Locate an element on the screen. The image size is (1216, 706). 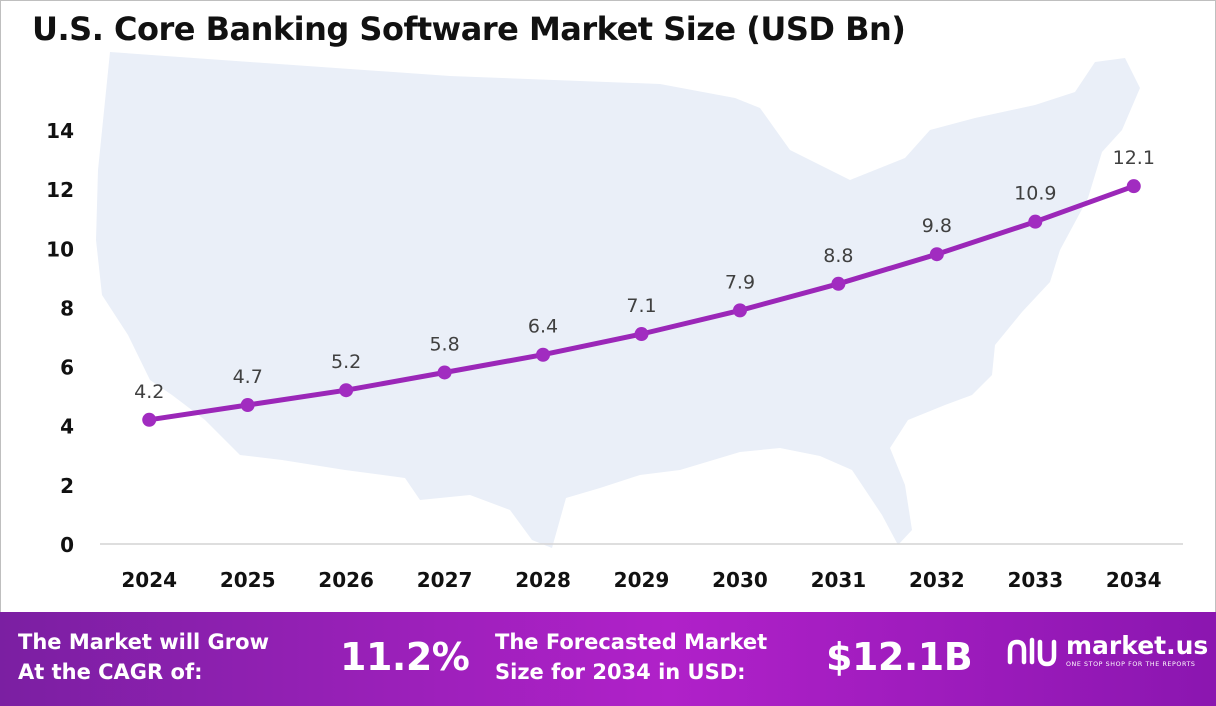
x-tick-label: 2029 is located at coordinates (642, 580).